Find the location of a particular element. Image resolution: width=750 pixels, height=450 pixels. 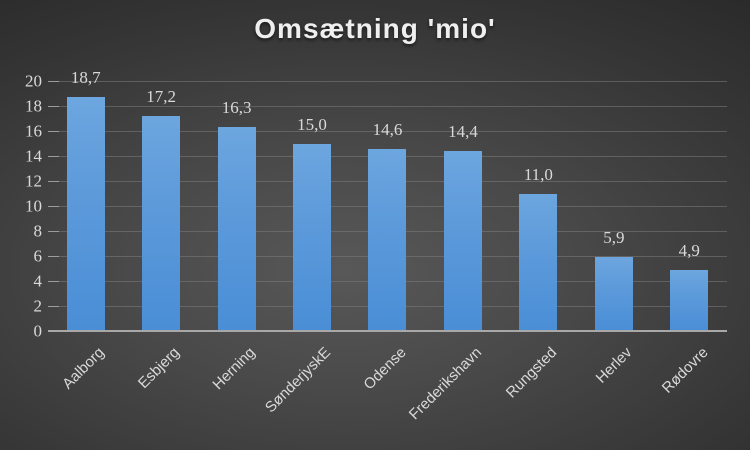

y-axis-label: 12 is located at coordinates (33, 181).